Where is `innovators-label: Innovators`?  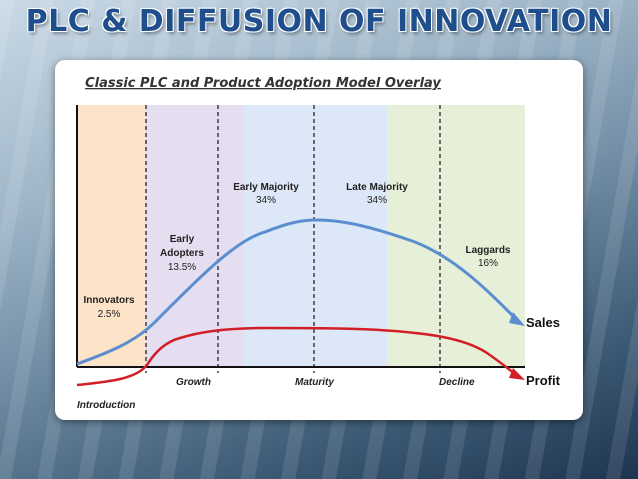
innovators-label: Innovators is located at coordinates (109, 300).